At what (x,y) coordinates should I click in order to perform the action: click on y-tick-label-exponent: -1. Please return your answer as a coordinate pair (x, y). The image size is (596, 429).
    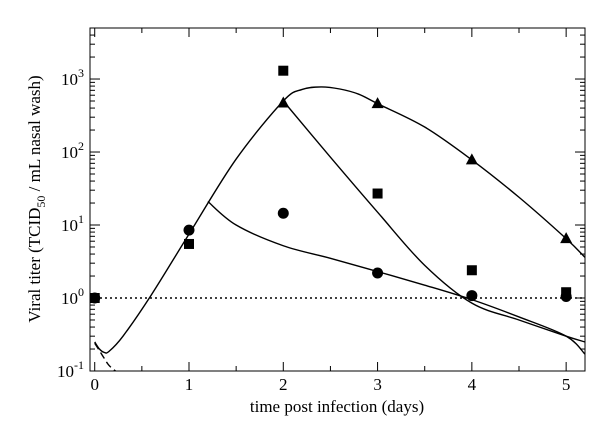
    Looking at the image, I should click on (79, 365).